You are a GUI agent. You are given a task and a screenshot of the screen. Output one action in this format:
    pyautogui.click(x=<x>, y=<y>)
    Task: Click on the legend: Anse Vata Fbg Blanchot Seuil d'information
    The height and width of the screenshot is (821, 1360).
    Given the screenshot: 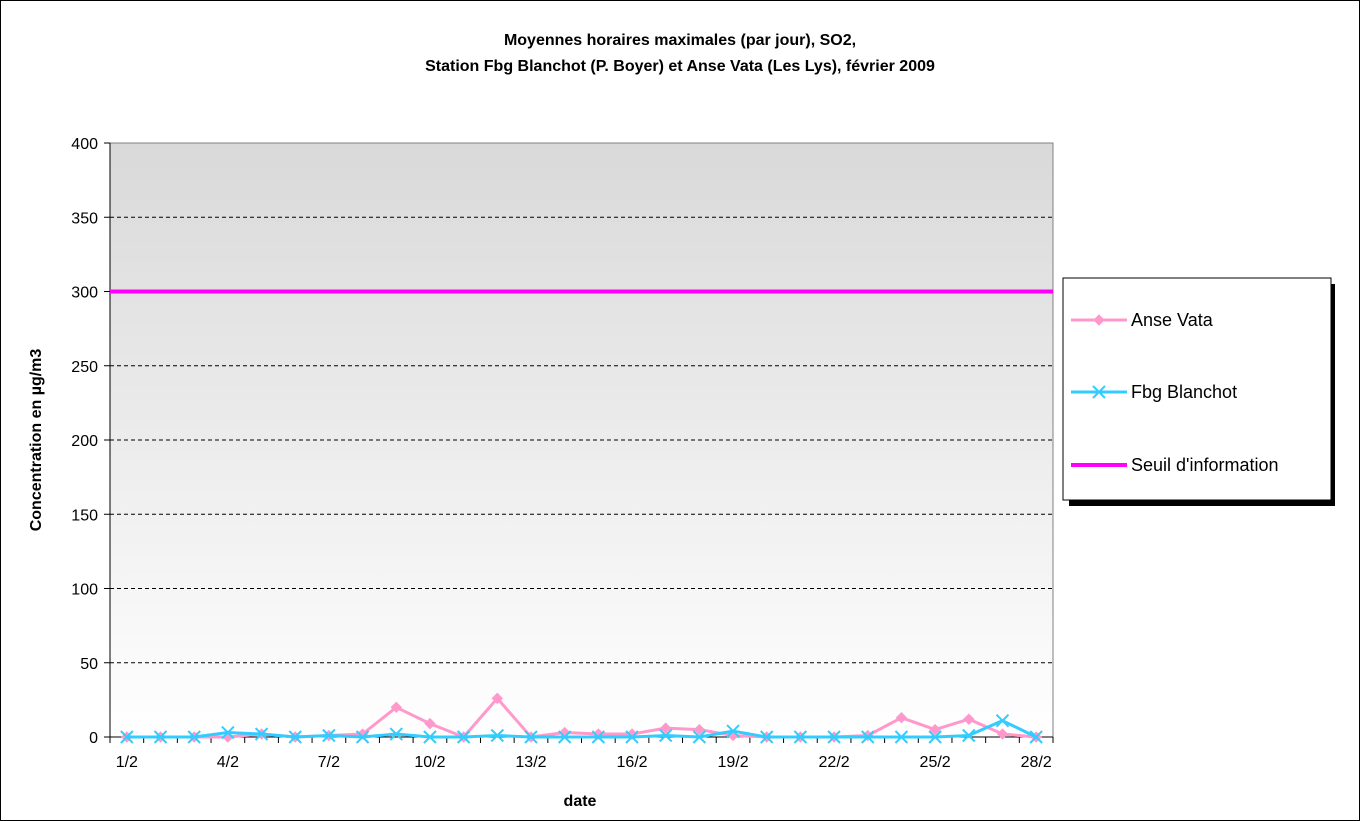 What is the action you would take?
    pyautogui.click(x=1198, y=391)
    